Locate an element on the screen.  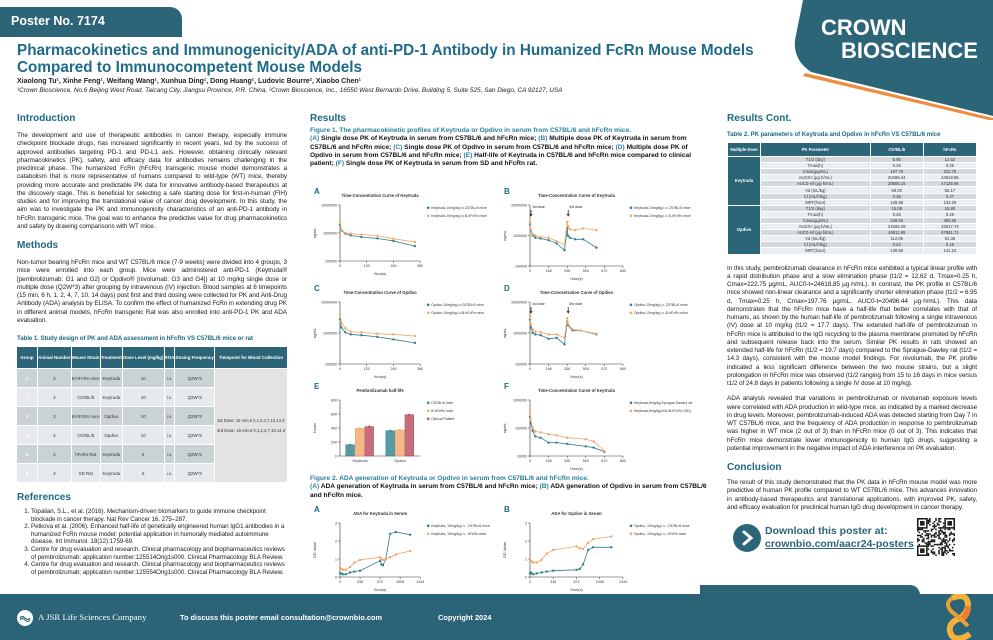
table-row: 5 3 hFcRn Rat Keytruda 5 i.v. Q2W*3 is located at coordinates (152, 454).